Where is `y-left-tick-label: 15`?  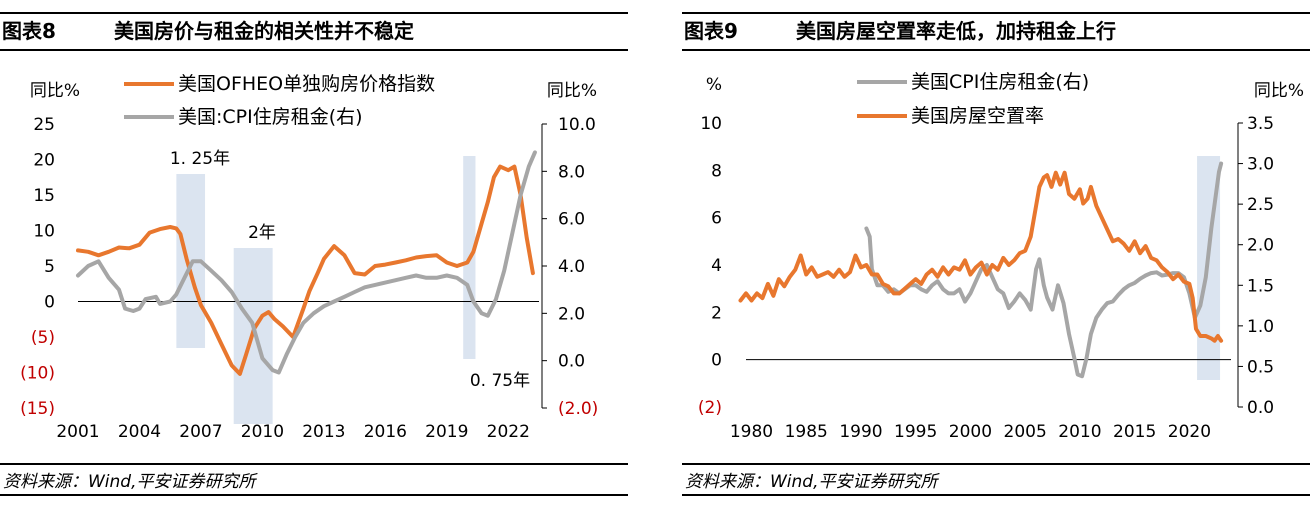
y-left-tick-label: 15 is located at coordinates (44, 196).